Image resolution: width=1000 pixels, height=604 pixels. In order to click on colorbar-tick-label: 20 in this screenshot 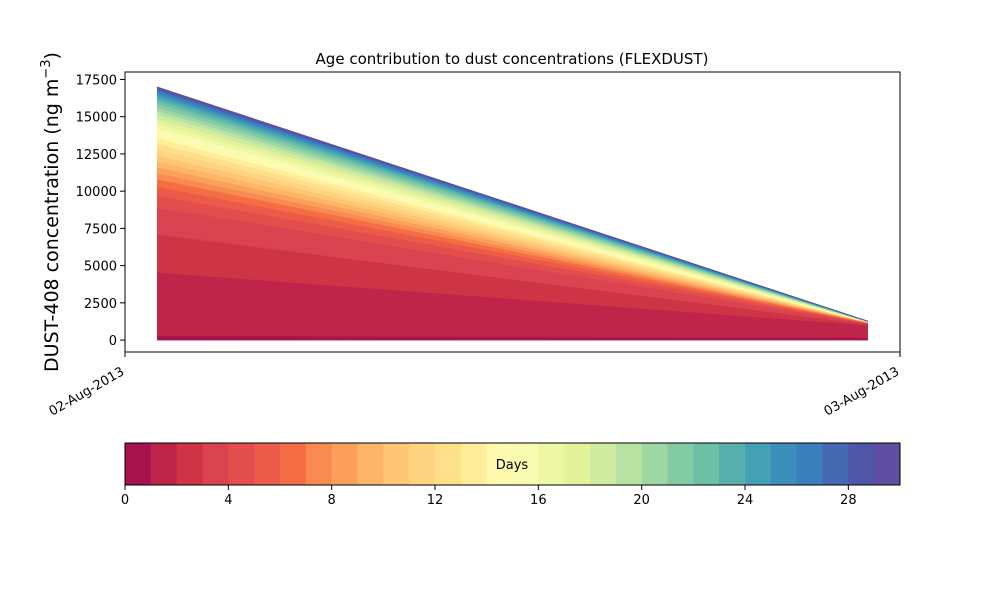, I will do `click(641, 500)`.